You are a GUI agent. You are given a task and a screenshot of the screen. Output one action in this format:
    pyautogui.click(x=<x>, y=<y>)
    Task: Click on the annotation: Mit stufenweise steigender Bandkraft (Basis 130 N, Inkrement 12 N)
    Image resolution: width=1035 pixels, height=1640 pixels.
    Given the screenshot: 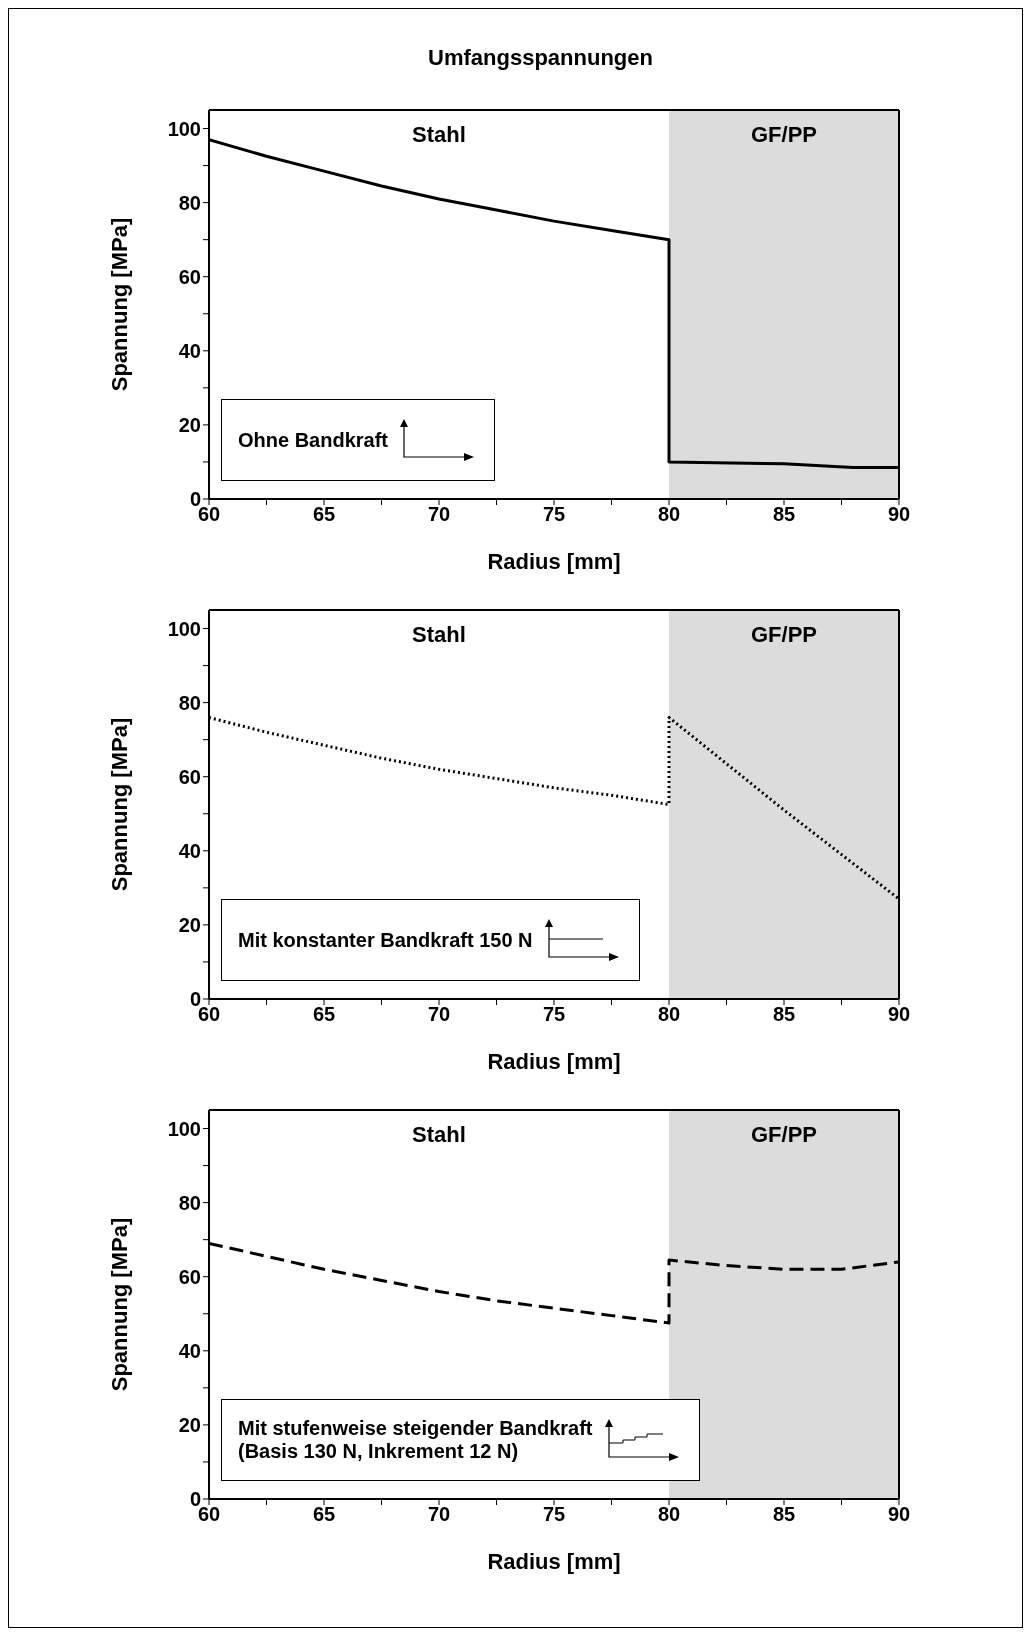 What is the action you would take?
    pyautogui.click(x=415, y=1440)
    